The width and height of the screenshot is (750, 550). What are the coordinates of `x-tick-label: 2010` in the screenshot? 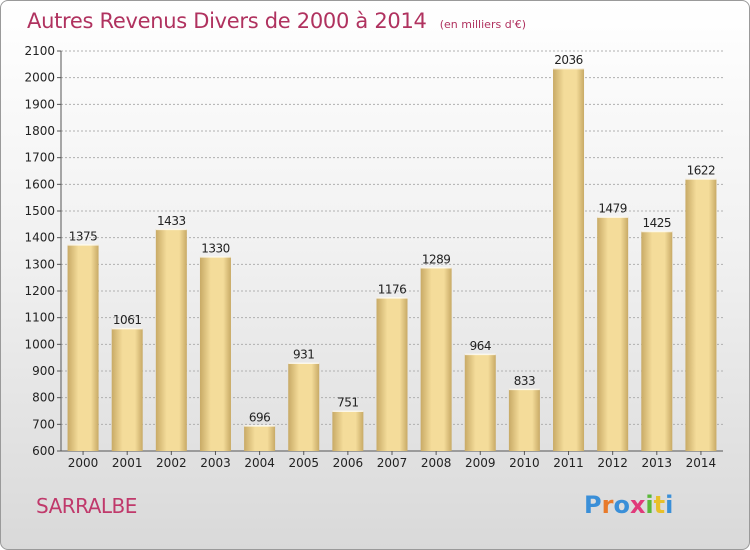 It's located at (524, 463).